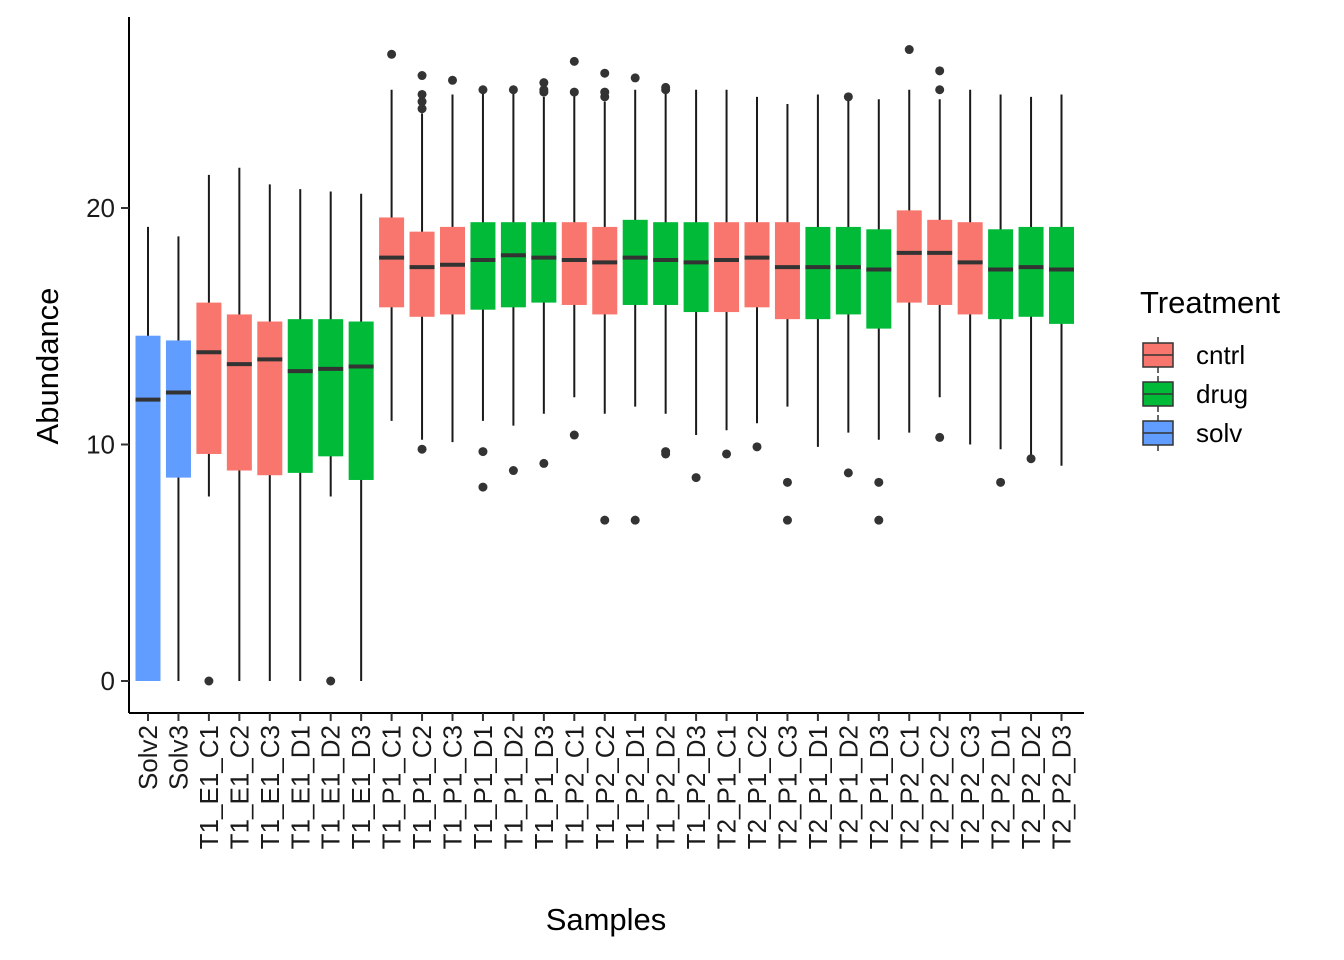 This screenshot has width=1344, height=960. What do you see at coordinates (909, 239) in the screenshot?
I see `box-T2_P2_C1` at bounding box center [909, 239].